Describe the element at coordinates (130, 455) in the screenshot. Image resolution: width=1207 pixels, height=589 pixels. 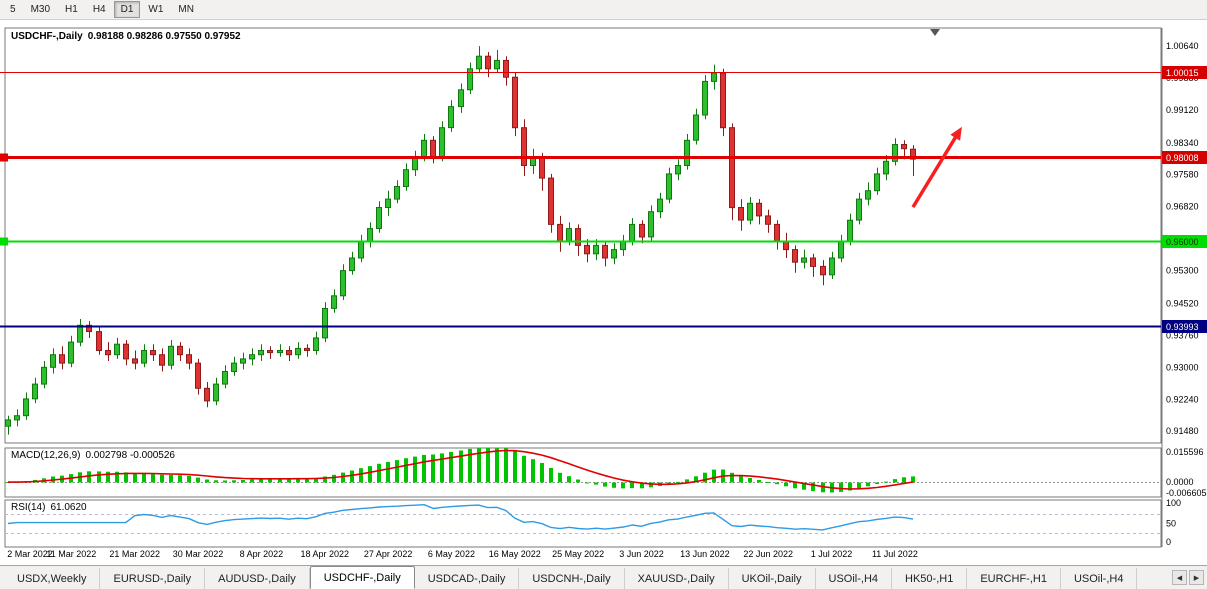
I see `macd-values: 0.002798 -0.000526` at that location.